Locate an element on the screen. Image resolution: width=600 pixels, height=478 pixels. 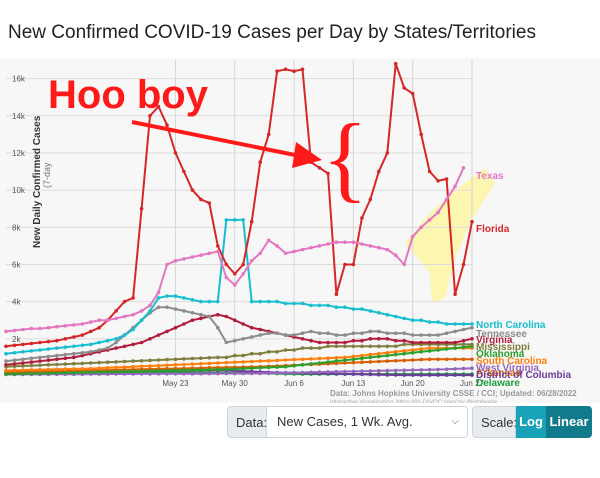
log-scale-button: Log is located at coordinates (531, 422).